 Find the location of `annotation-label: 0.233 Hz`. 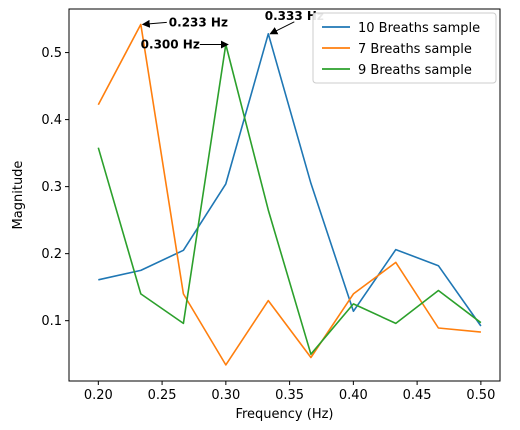

annotation-label: 0.233 Hz is located at coordinates (198, 22).